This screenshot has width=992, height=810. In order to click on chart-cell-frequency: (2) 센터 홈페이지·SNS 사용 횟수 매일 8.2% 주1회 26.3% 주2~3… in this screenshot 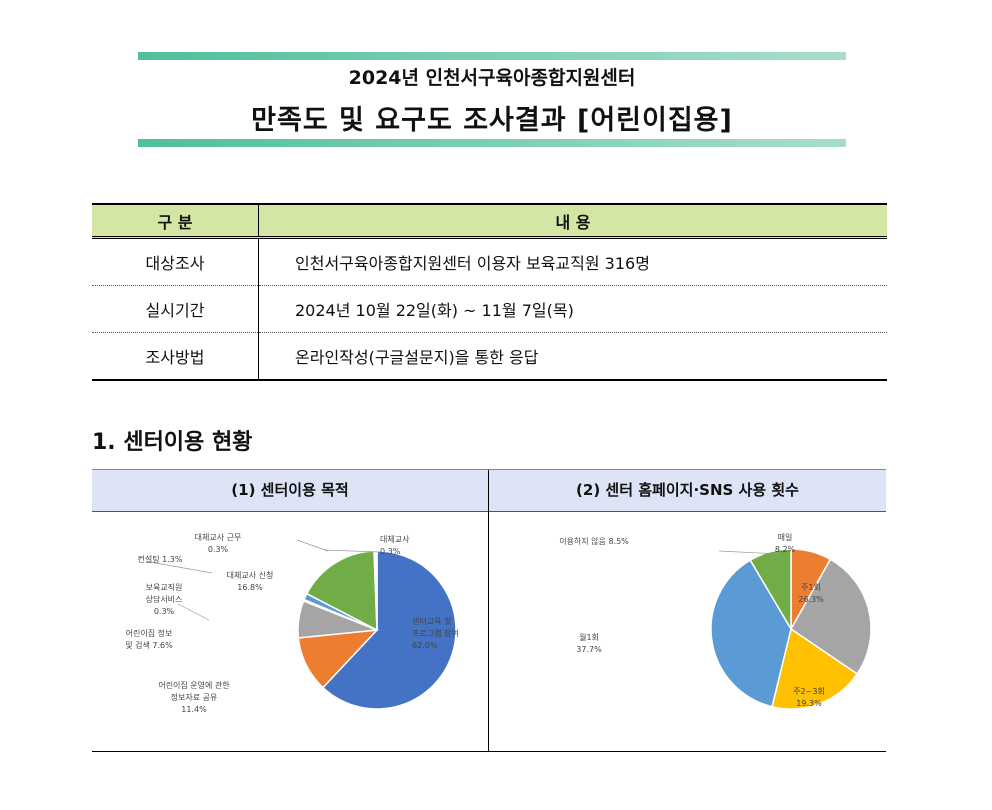, I will do `click(687, 610)`.